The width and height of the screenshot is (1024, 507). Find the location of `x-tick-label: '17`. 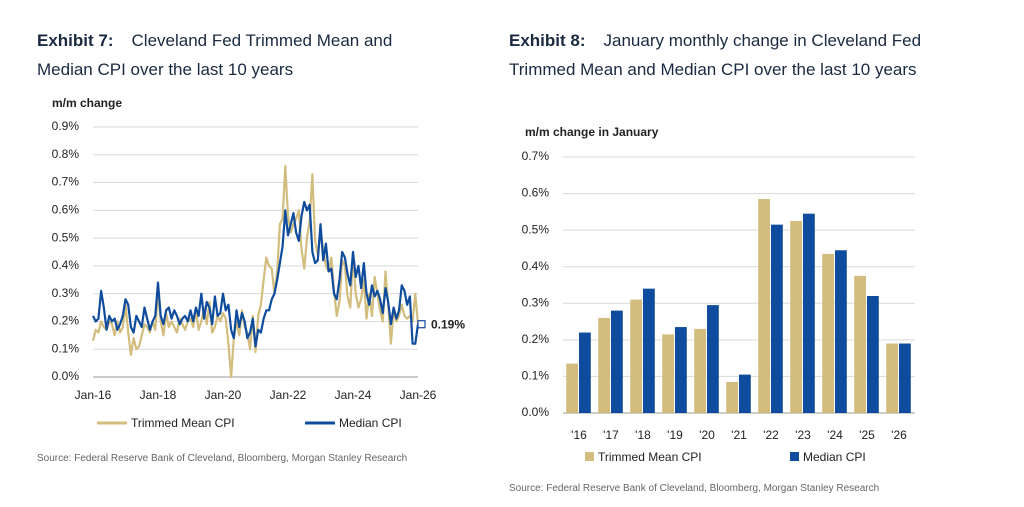

x-tick-label: '17 is located at coordinates (611, 435).